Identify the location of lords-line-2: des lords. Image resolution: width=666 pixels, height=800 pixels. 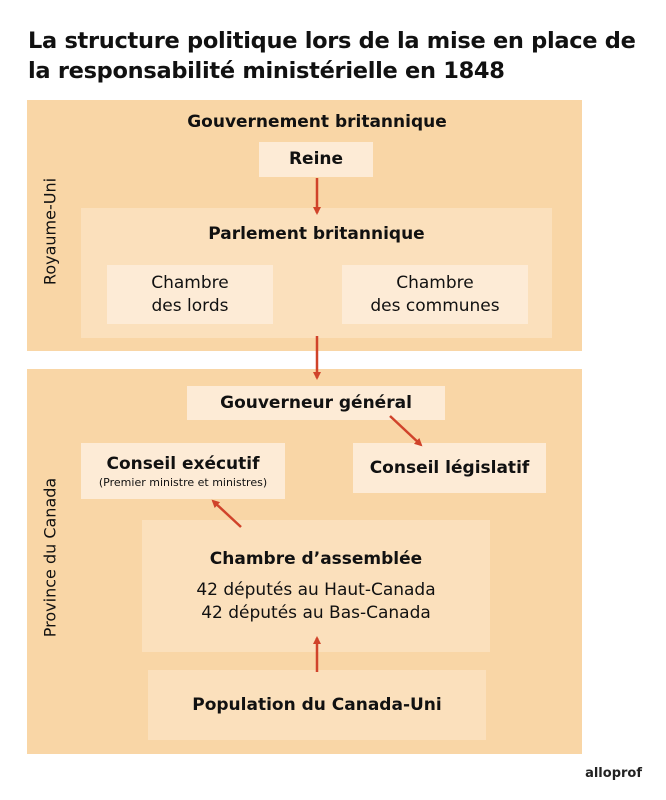
(190, 305).